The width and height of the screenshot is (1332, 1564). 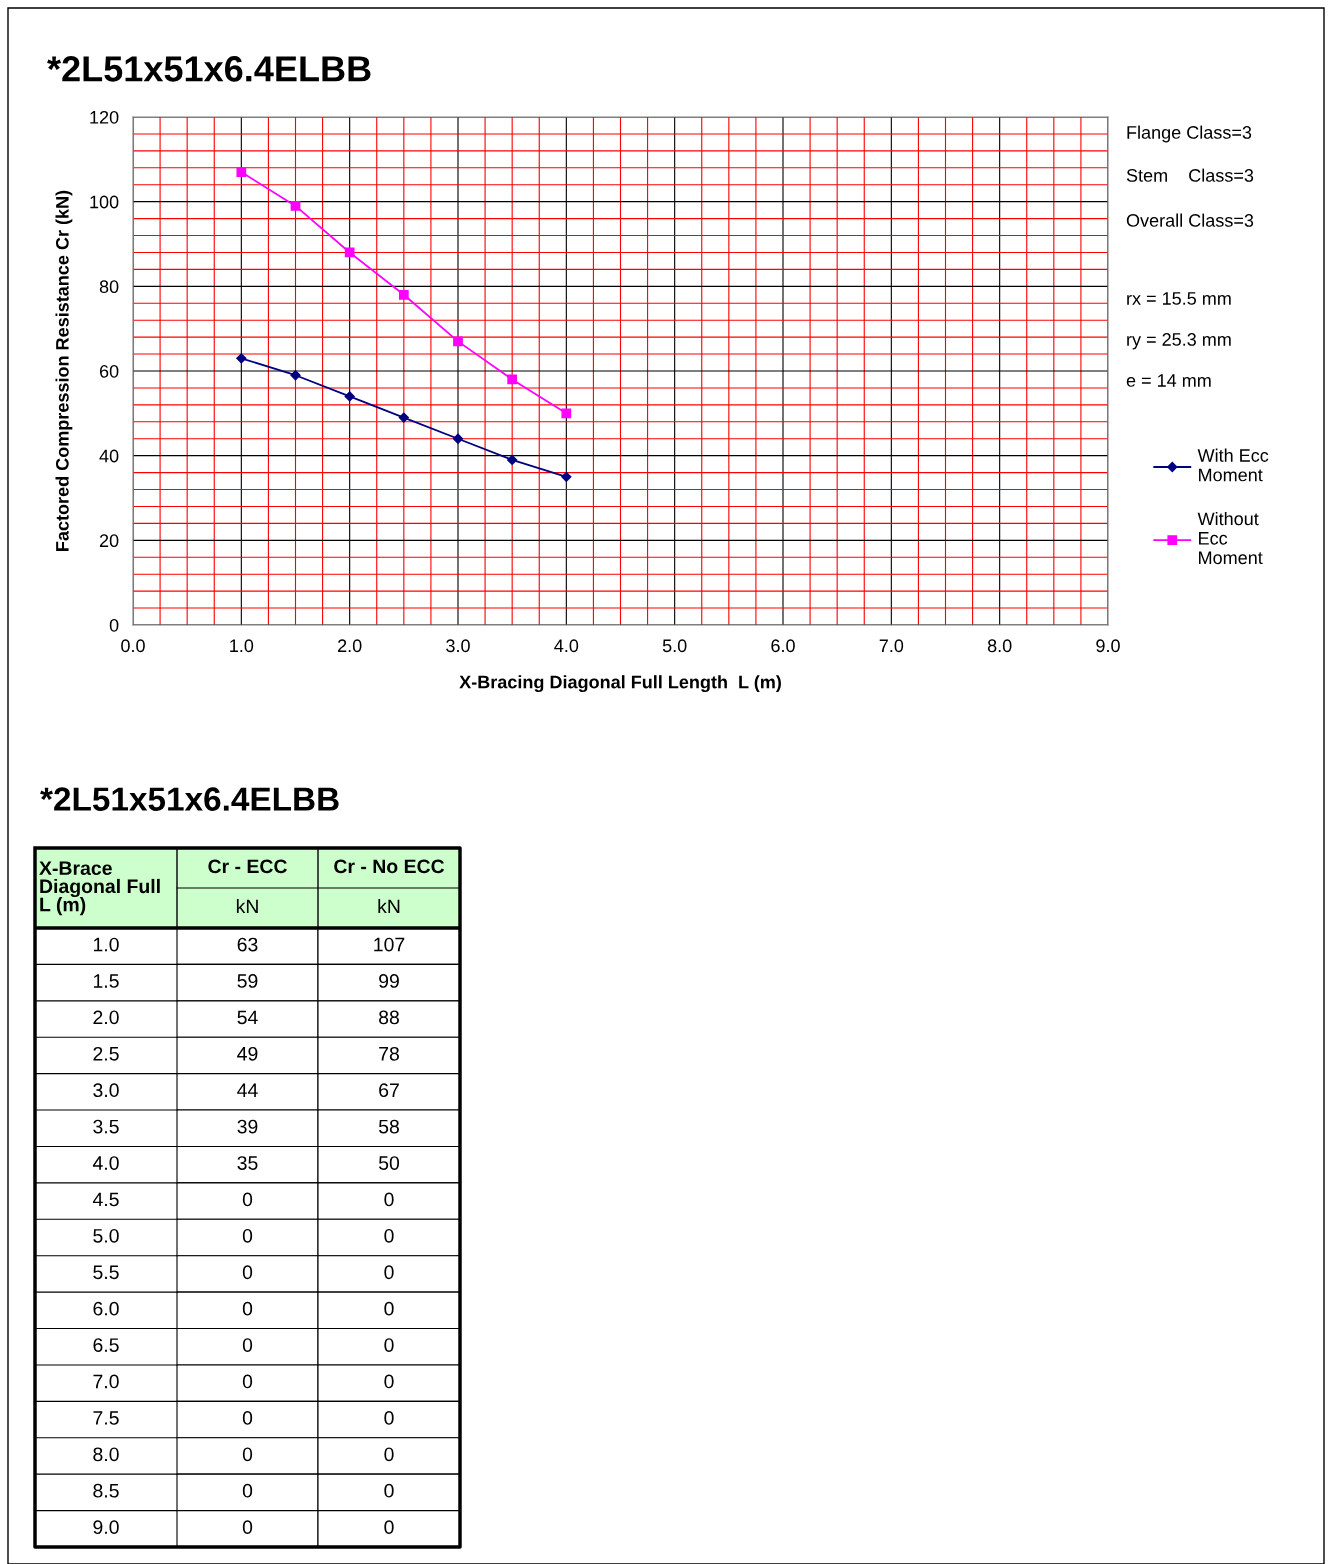 I want to click on y-tick-label: 5.5, so click(x=106, y=1272).